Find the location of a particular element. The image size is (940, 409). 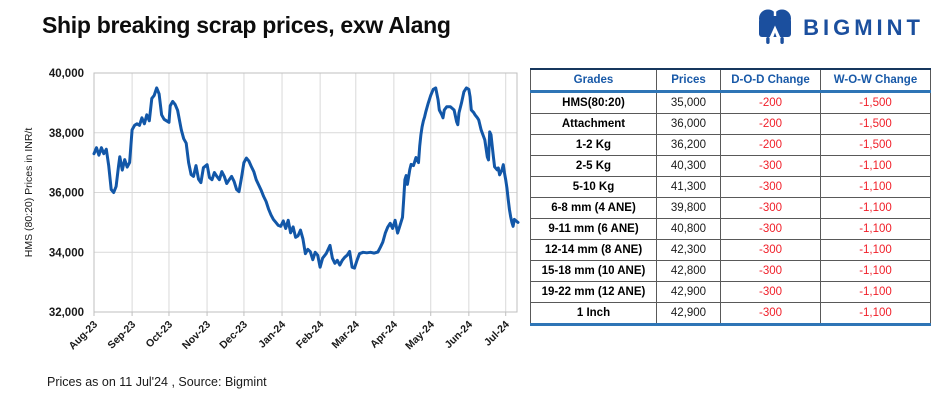

bigmint-logo: BIGMINT is located at coordinates (839, 28).